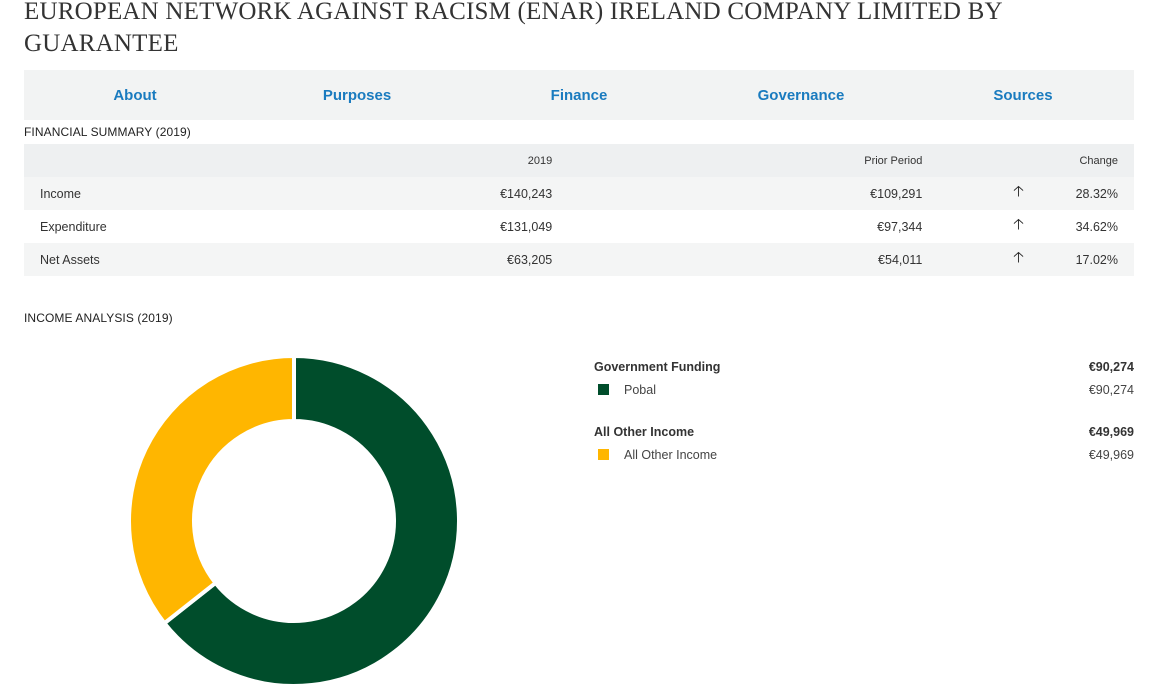 Image resolution: width=1170 pixels, height=690 pixels. I want to click on row-year-value: €63,205, so click(394, 259).